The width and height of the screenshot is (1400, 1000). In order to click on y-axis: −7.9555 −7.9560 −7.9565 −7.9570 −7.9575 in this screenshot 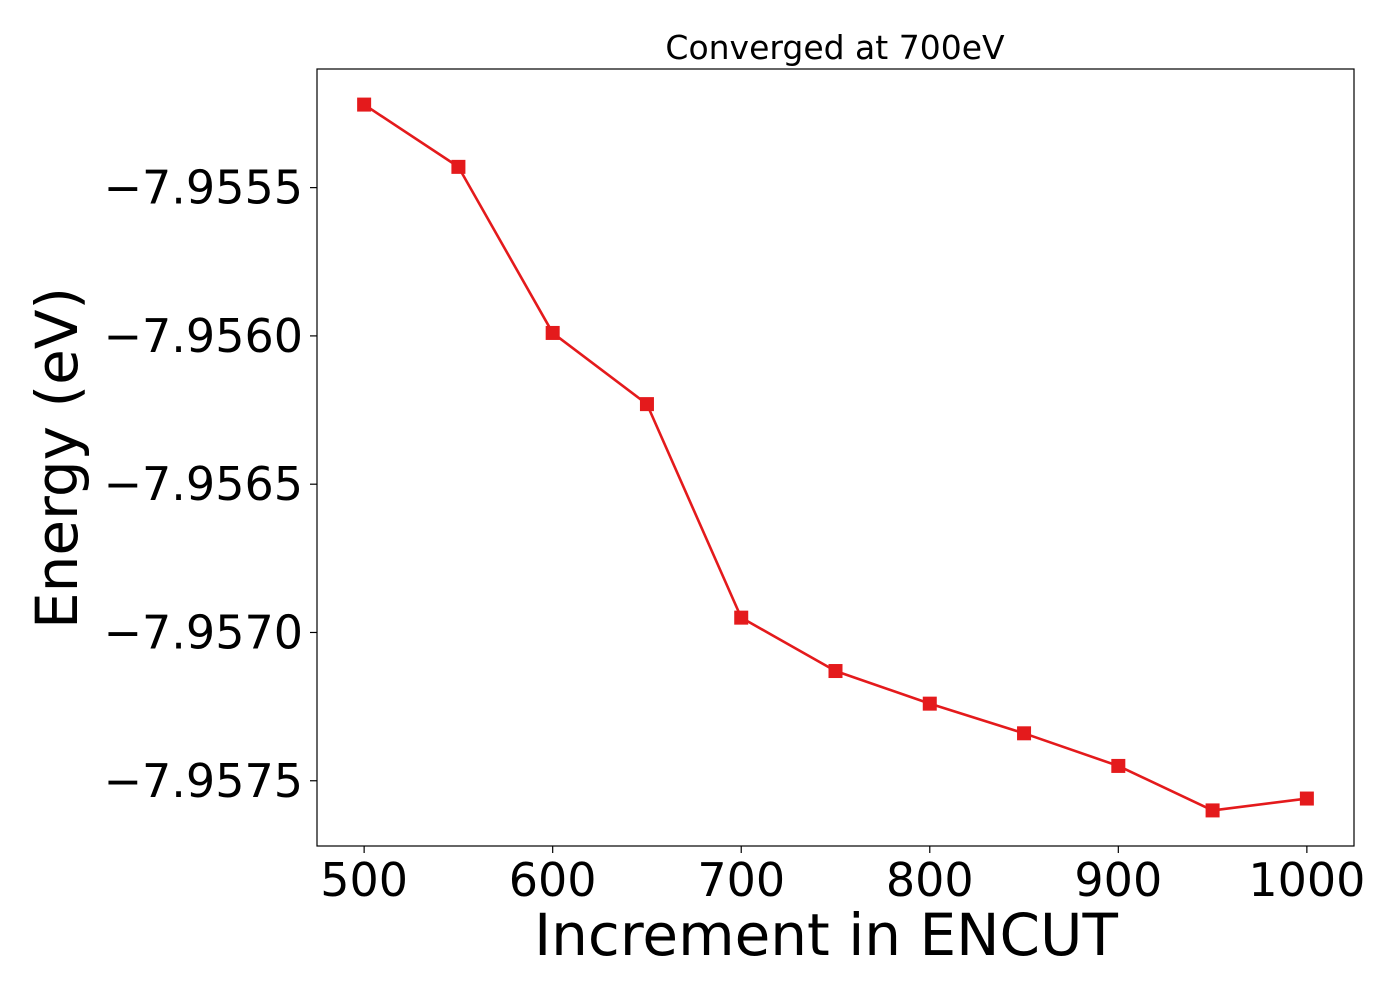, I will do `click(210, 484)`.